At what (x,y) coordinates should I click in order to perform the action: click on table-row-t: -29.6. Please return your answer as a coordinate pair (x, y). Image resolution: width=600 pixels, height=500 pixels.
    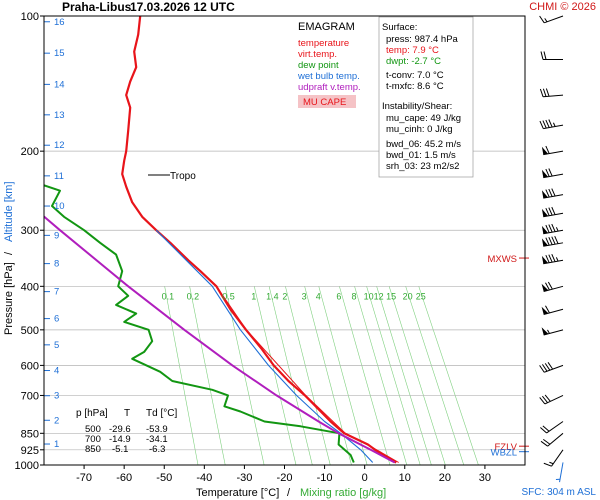
    Looking at the image, I should click on (120, 429).